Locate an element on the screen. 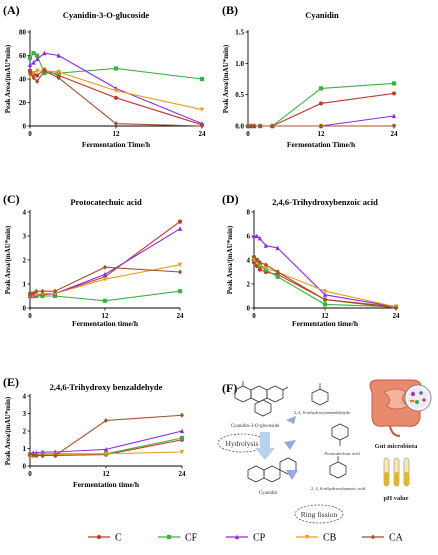 The image size is (438, 555). panel-label-f: (F) is located at coordinates (229, 388).